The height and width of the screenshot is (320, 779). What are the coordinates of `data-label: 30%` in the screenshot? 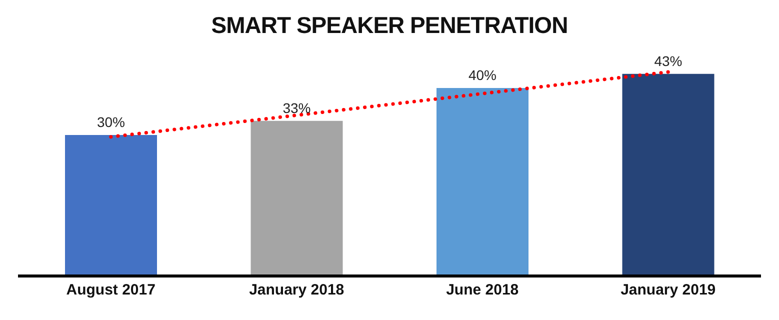 It's located at (111, 122).